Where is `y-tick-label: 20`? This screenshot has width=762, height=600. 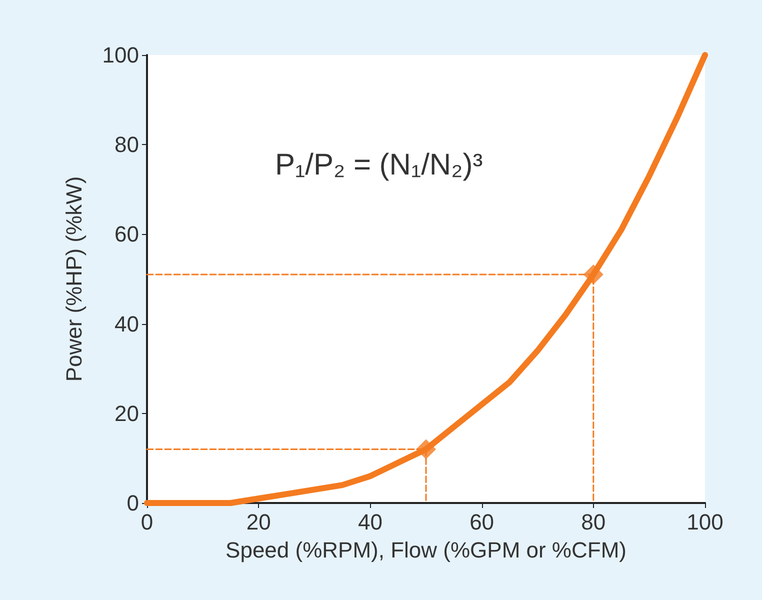 y-tick-label: 20 is located at coordinates (126, 413).